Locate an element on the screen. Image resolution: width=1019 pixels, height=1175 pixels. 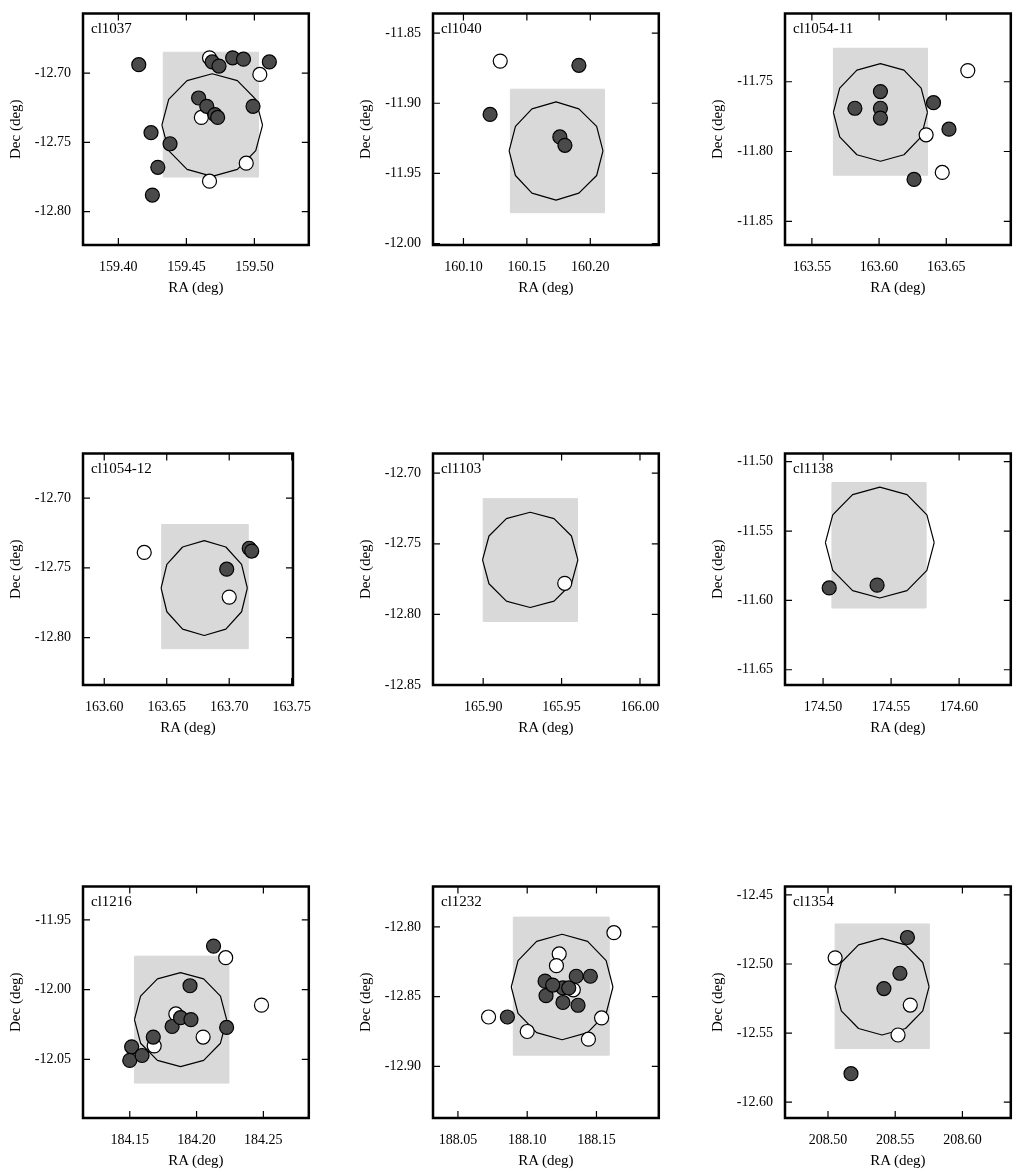
x-tick-label: 208.50 is located at coordinates (828, 1140).